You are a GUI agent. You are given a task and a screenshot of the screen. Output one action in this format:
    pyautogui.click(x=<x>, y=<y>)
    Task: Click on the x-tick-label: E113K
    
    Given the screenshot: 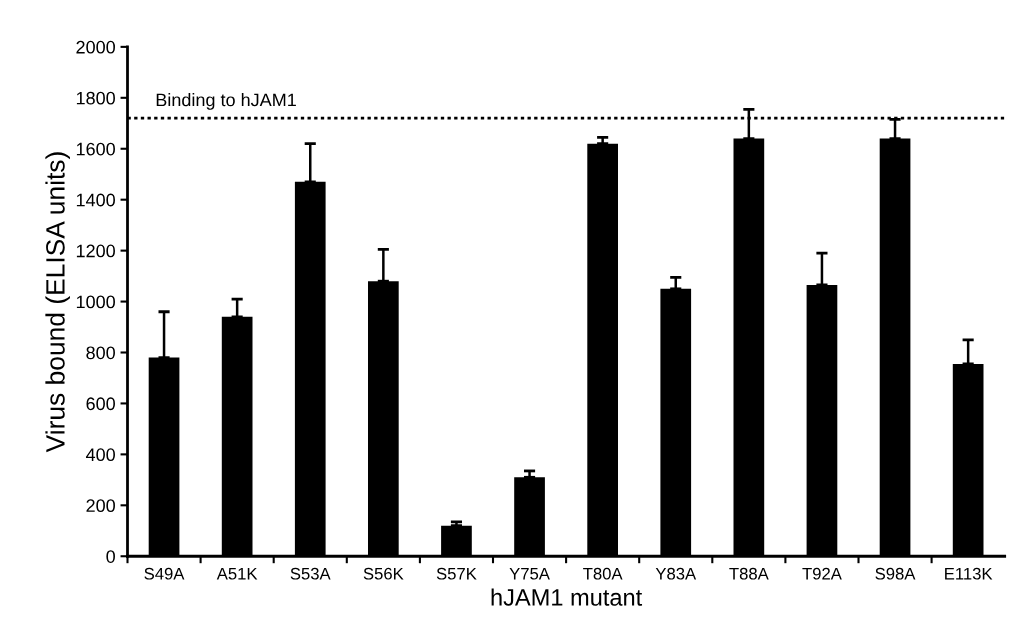 What is the action you would take?
    pyautogui.click(x=969, y=573)
    